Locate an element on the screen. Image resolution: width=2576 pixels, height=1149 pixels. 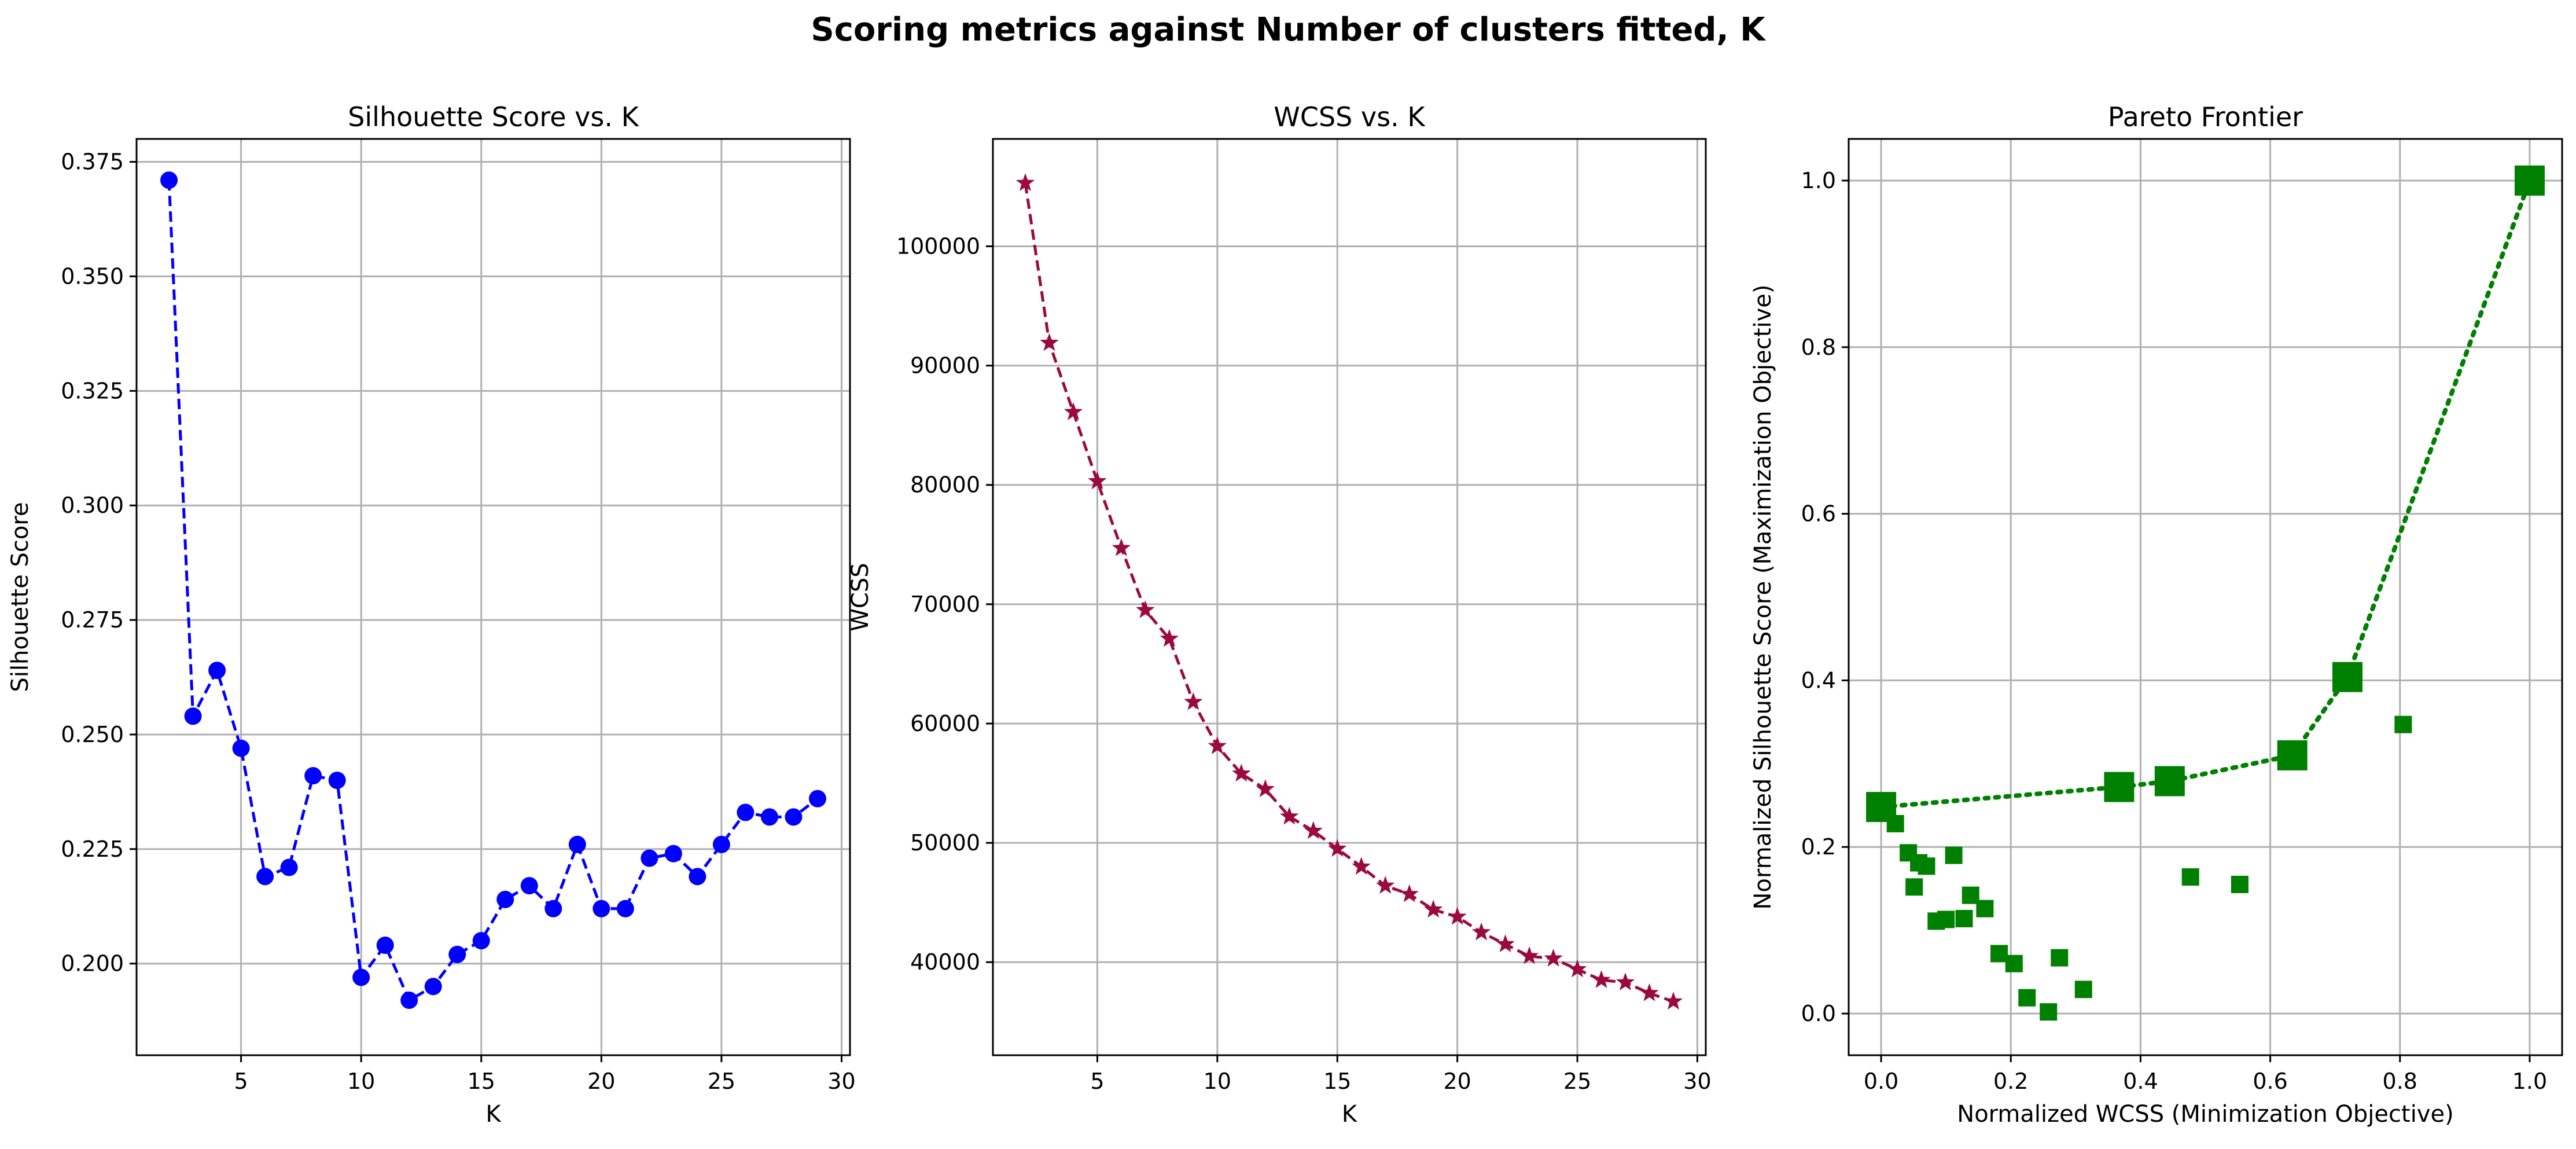
pareto-ytick-label: 0.2 is located at coordinates (1818, 847).